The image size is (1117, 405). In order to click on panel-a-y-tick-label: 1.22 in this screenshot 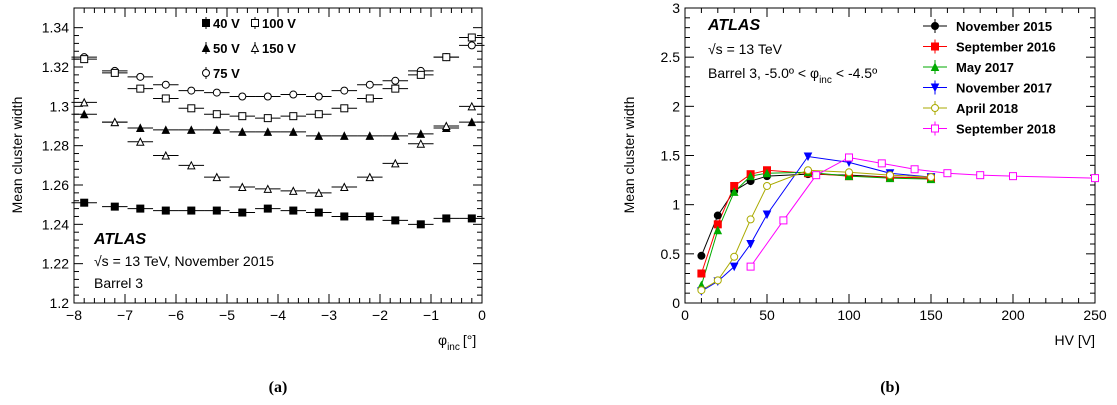, I will do `click(55, 264)`.